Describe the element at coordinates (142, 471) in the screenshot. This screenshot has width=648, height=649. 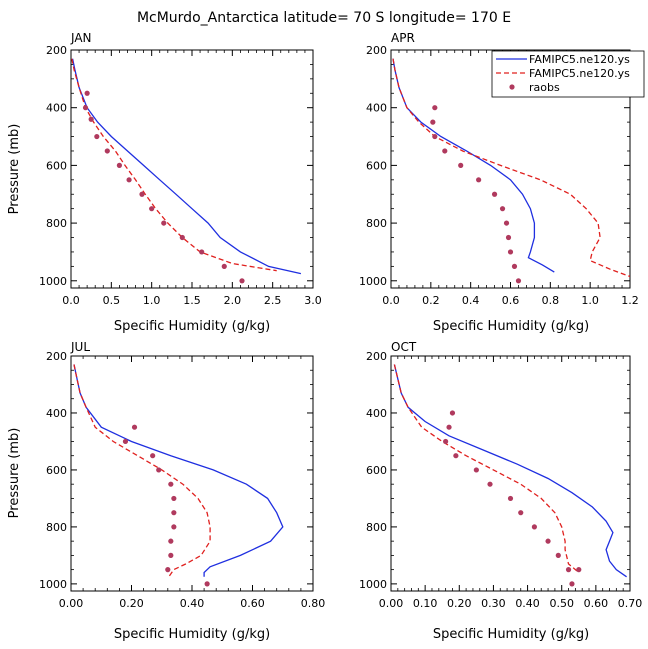
I see `model-line-dashed-jul` at that location.